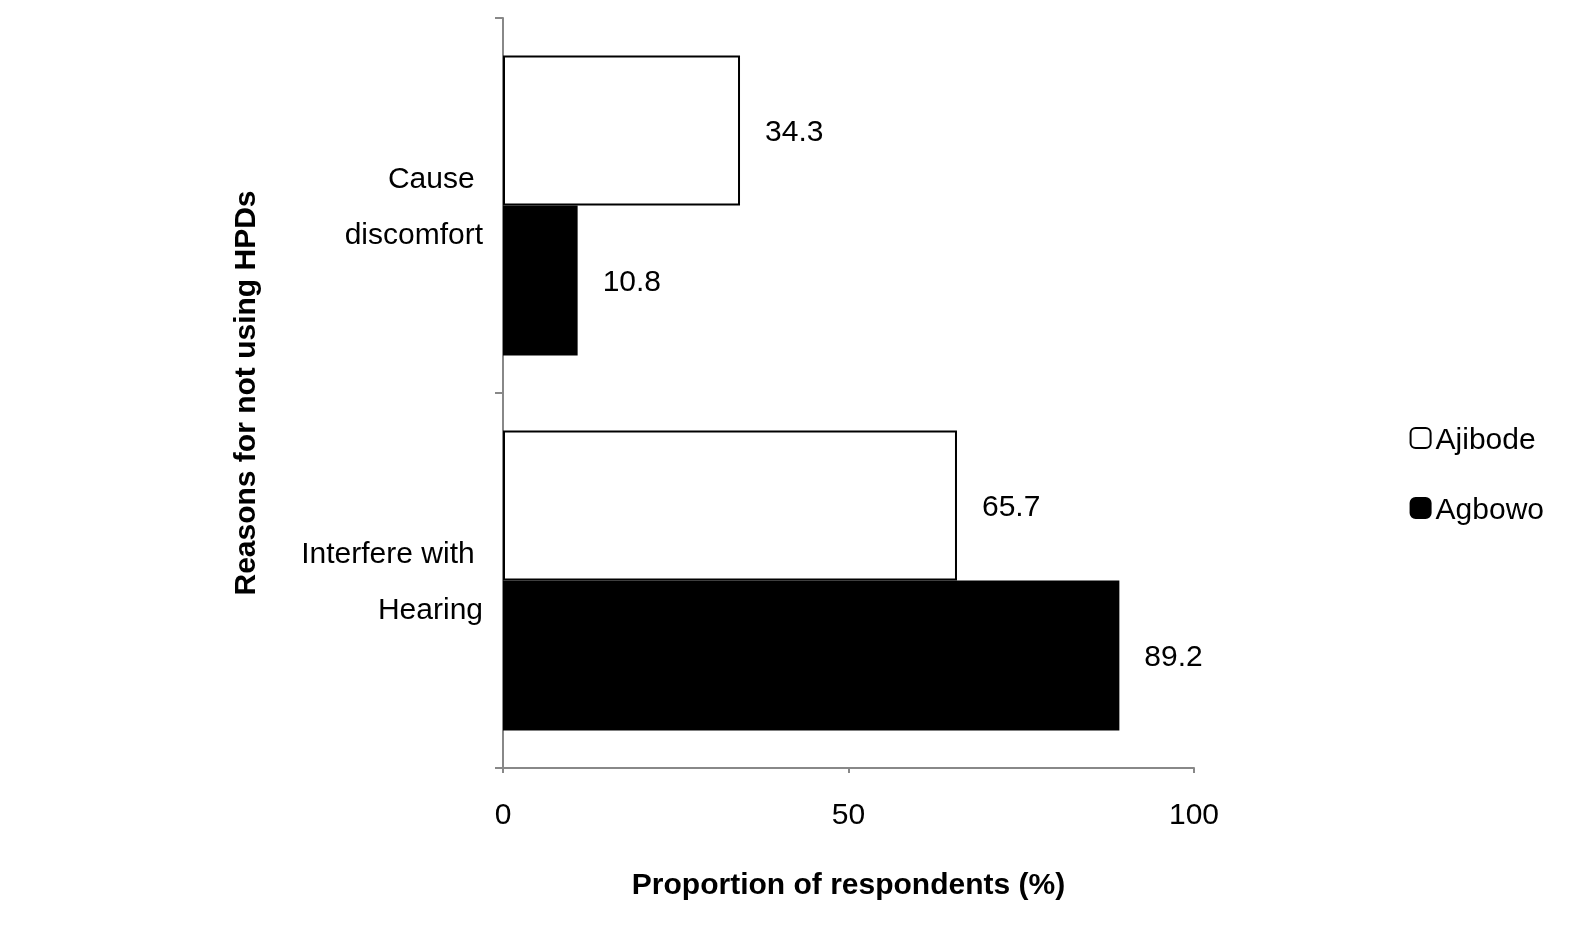  Describe the element at coordinates (1485, 438) in the screenshot. I see `legend-label: Ajibode` at that location.